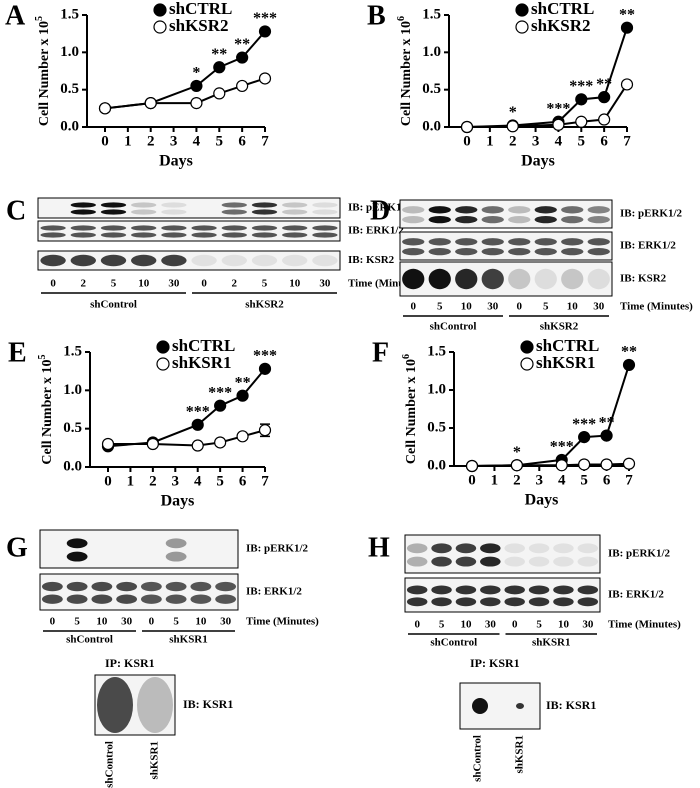 This screenshot has height=788, width=700. I want to click on group-label: shKSR1, so click(551, 643).